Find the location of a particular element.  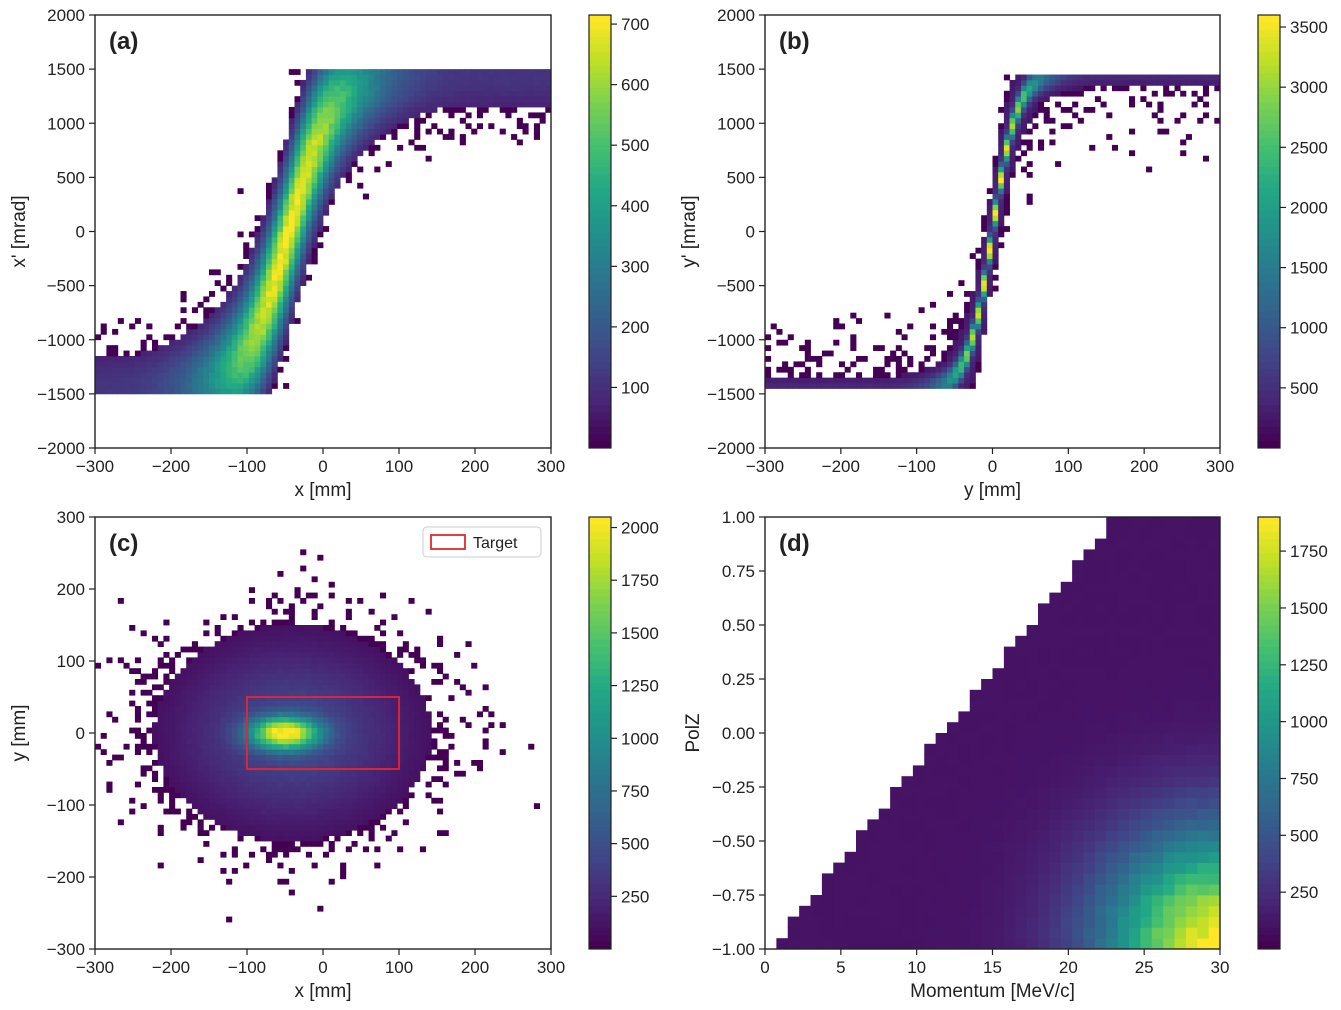

colorbar-tick-label: 1000 is located at coordinates (1309, 328).